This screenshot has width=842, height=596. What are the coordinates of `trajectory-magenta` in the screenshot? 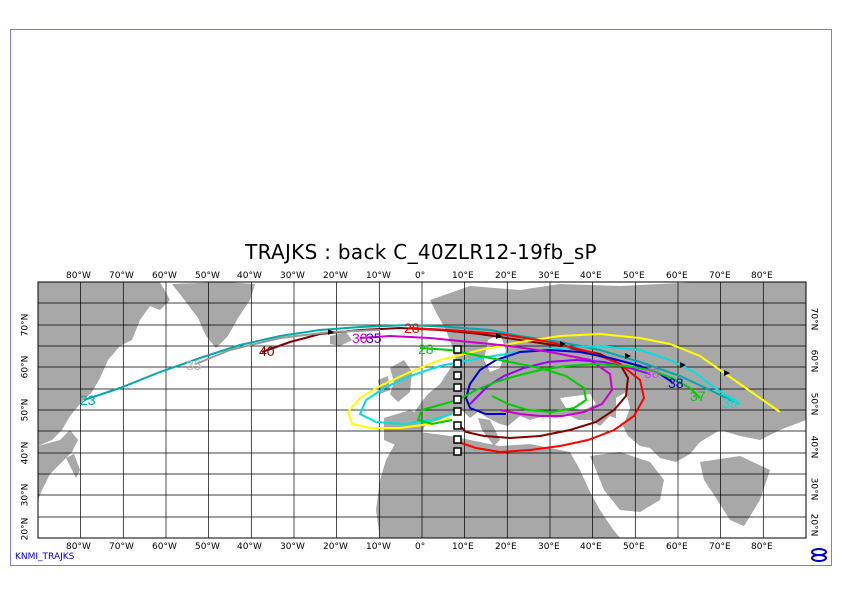 It's located at (486, 375).